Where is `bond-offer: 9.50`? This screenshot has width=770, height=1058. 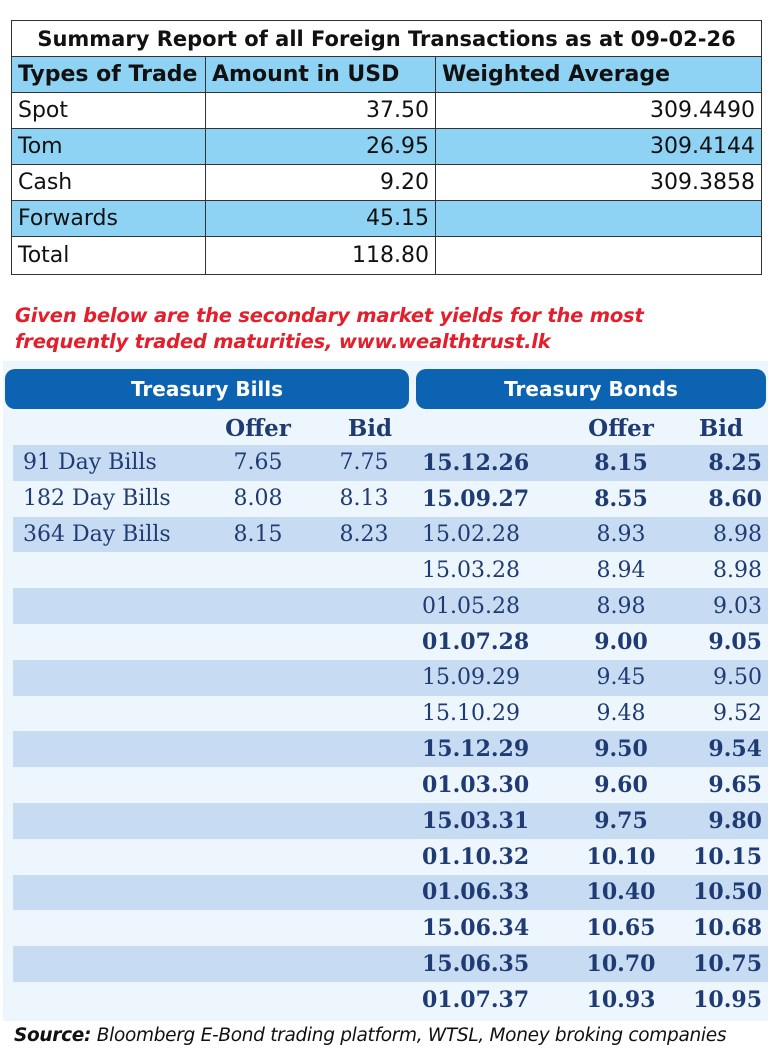 bond-offer: 9.50 is located at coordinates (621, 749).